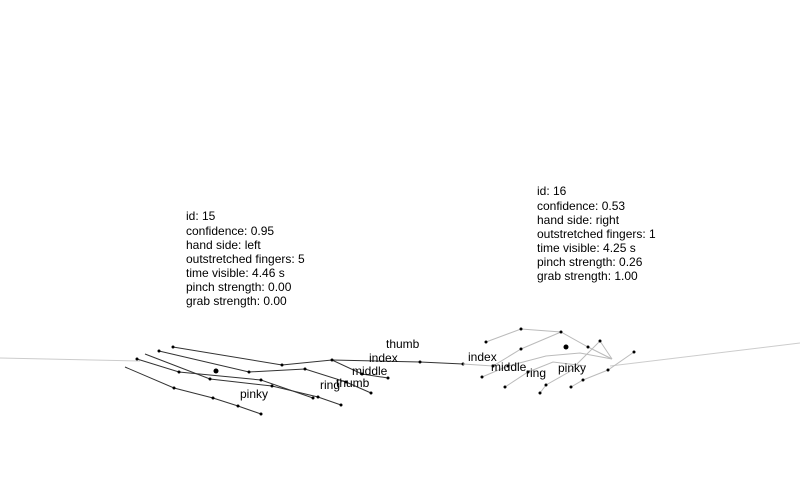  I want to click on horizon-line-right, so click(704, 354).